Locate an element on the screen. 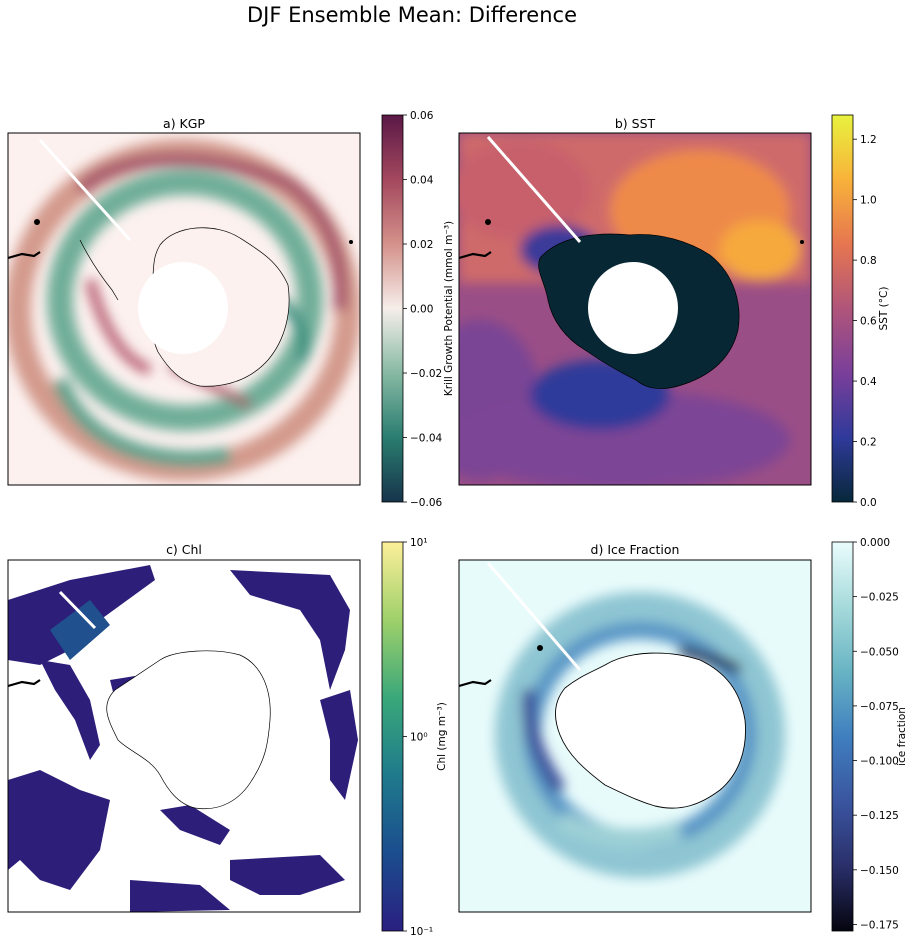  panel-a-frame is located at coordinates (184, 309).